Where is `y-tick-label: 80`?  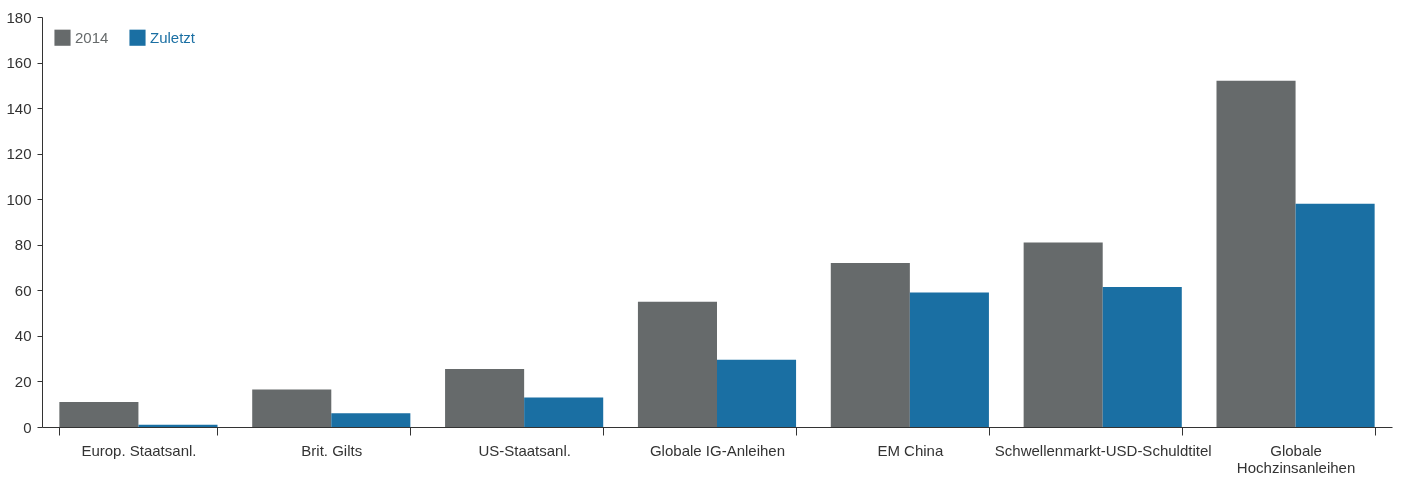 y-tick-label: 80 is located at coordinates (23, 245).